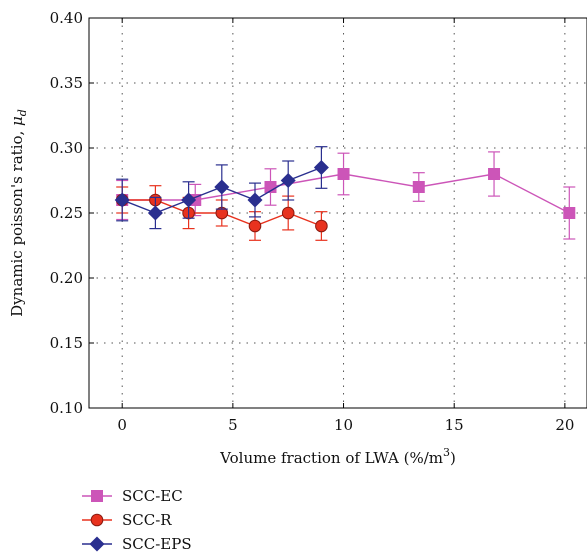 This screenshot has height=560, width=587. What do you see at coordinates (147, 520) in the screenshot?
I see `legend-label: SCC-R` at bounding box center [147, 520].